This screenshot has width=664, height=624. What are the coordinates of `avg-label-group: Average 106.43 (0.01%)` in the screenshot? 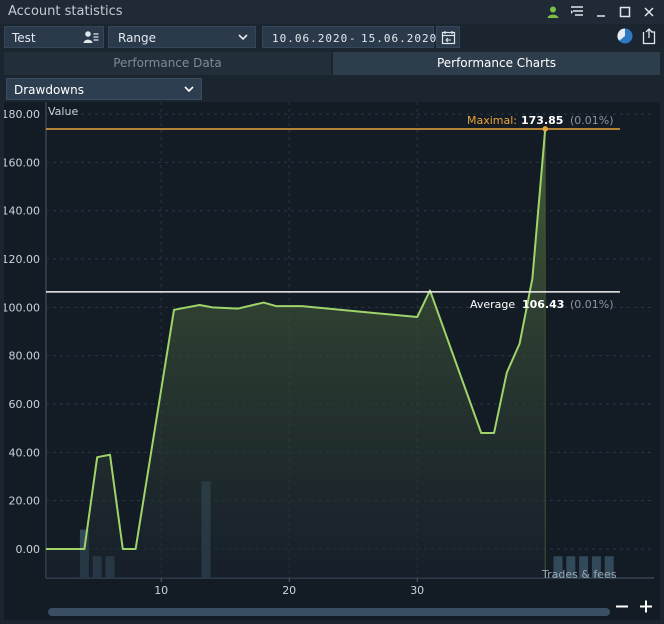 It's located at (542, 304).